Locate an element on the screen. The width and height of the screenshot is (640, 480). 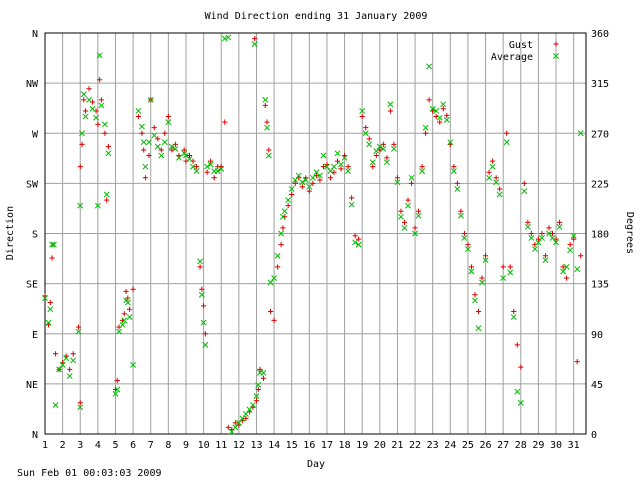
x-tick-label: 5 is located at coordinates (115, 445).